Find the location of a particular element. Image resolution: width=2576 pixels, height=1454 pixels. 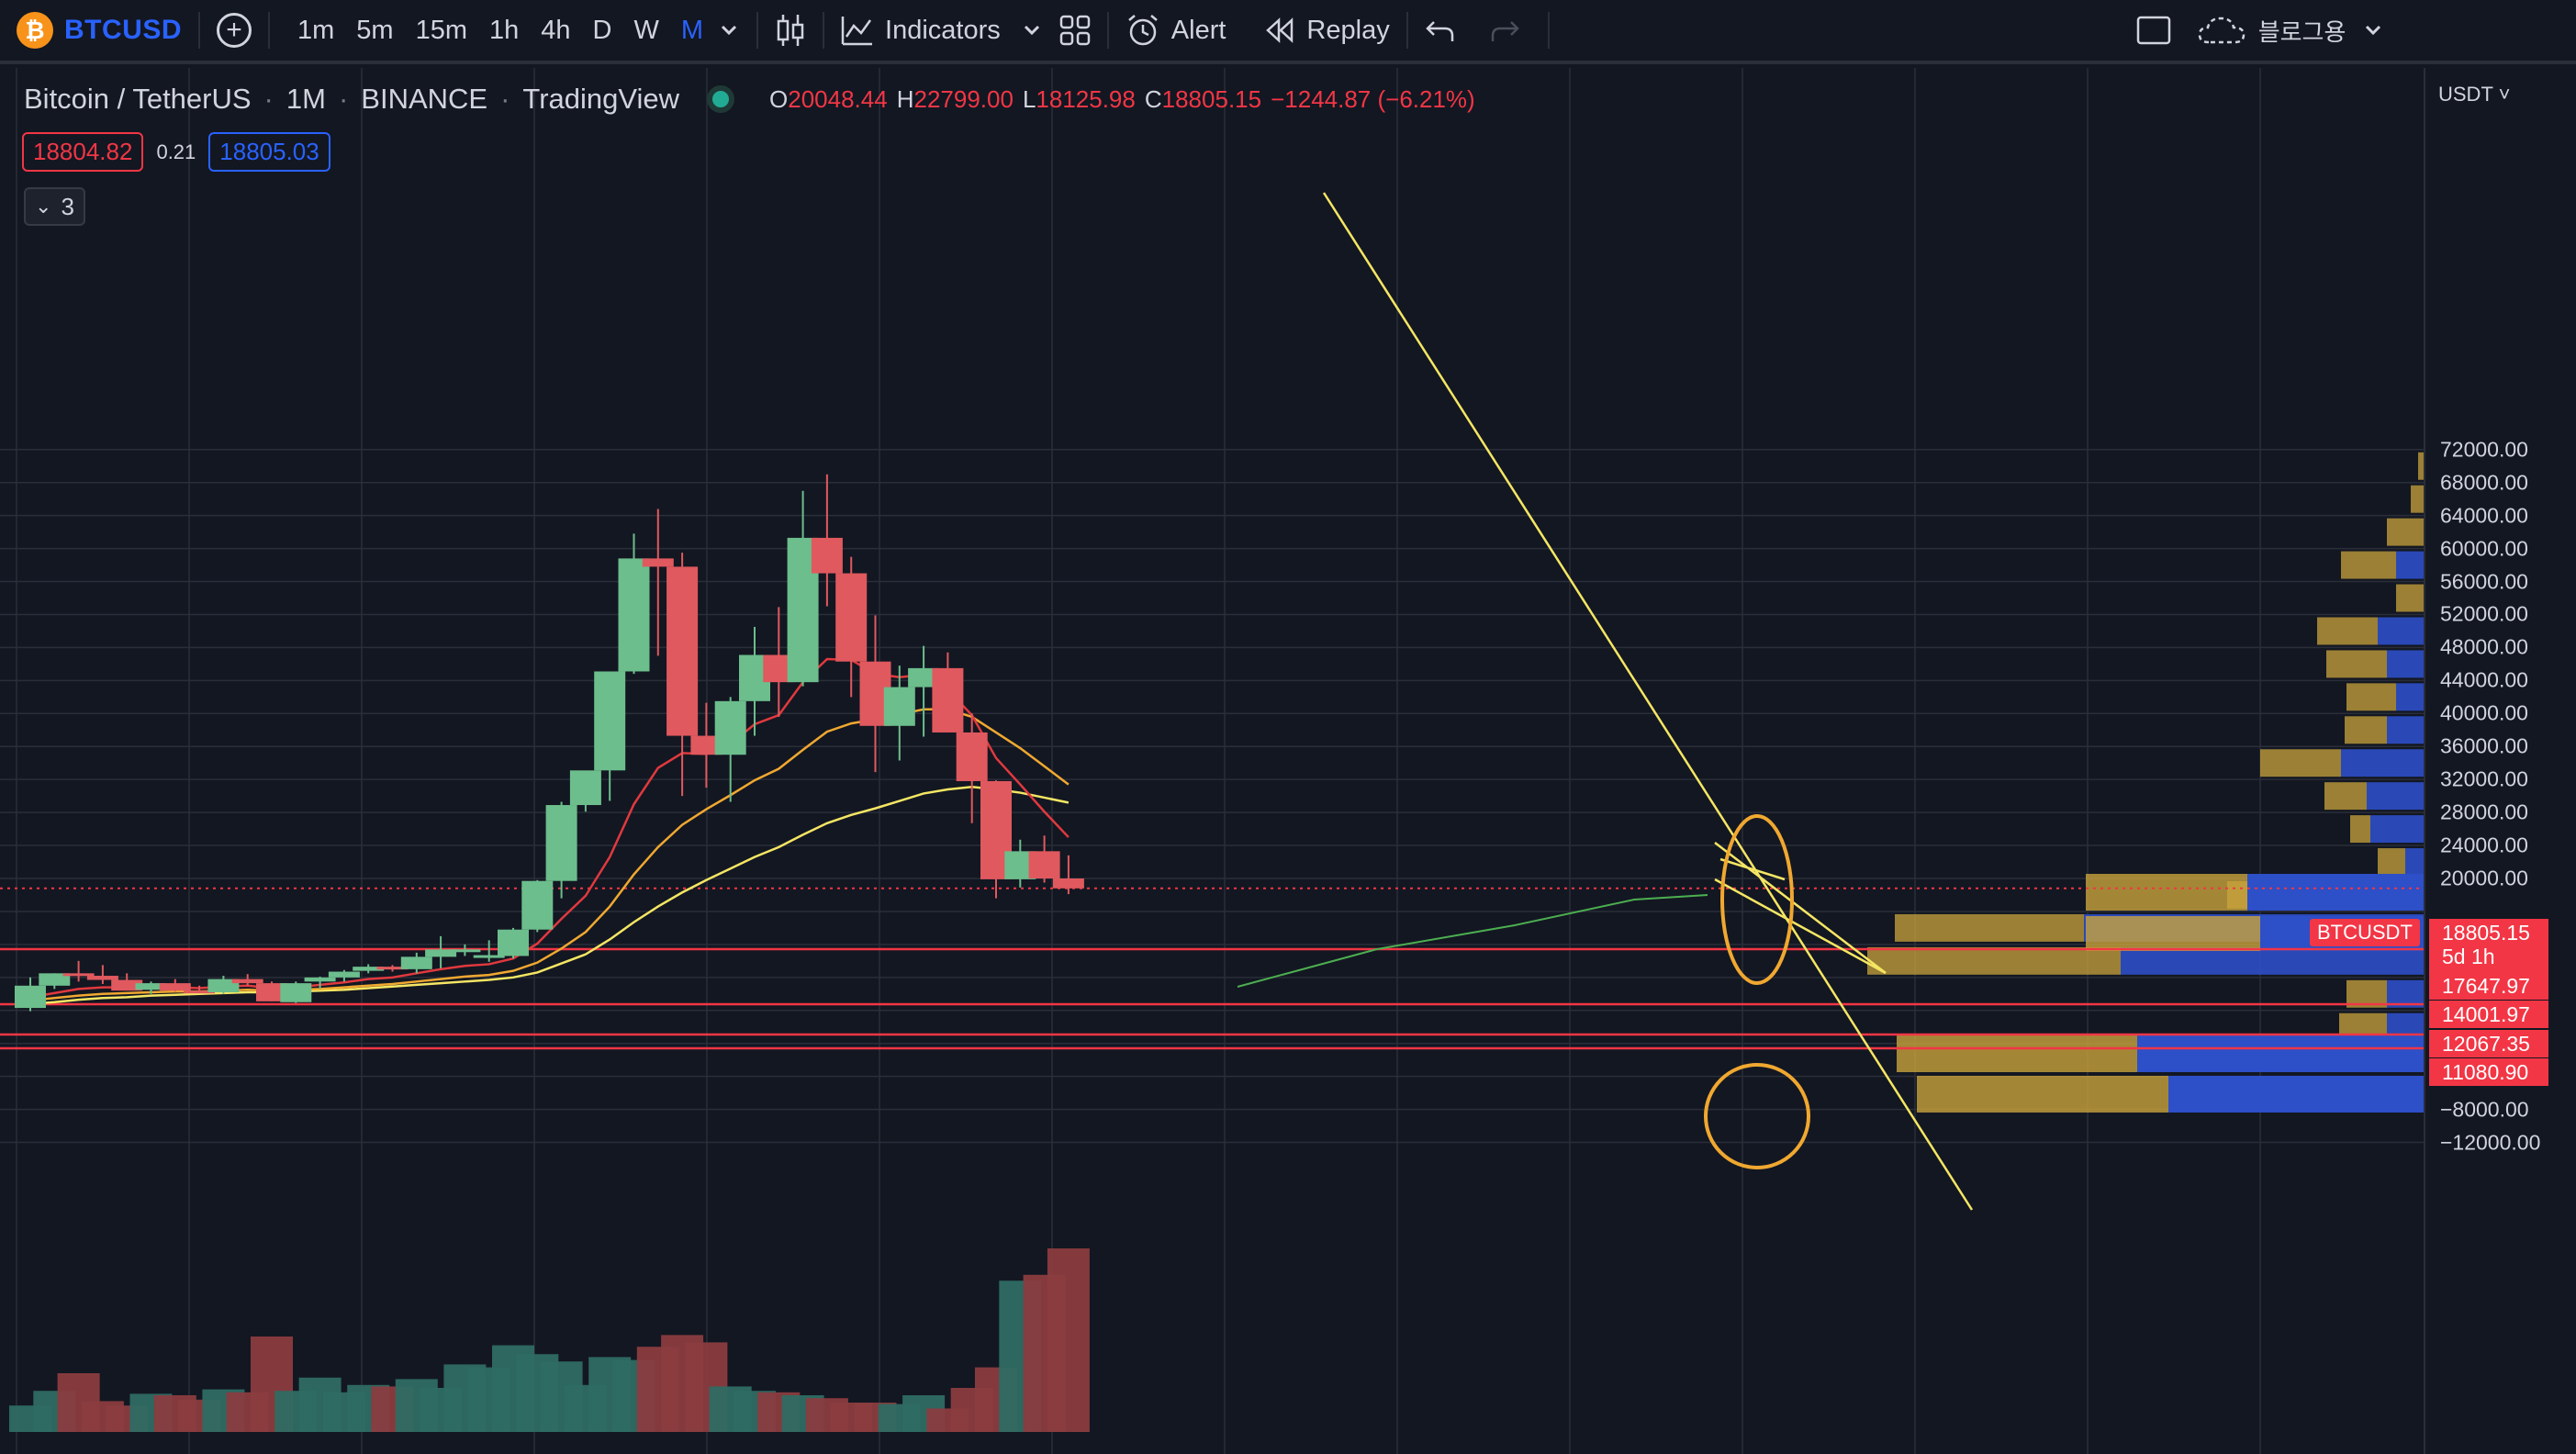

alert-button: Alert is located at coordinates (1176, 31).